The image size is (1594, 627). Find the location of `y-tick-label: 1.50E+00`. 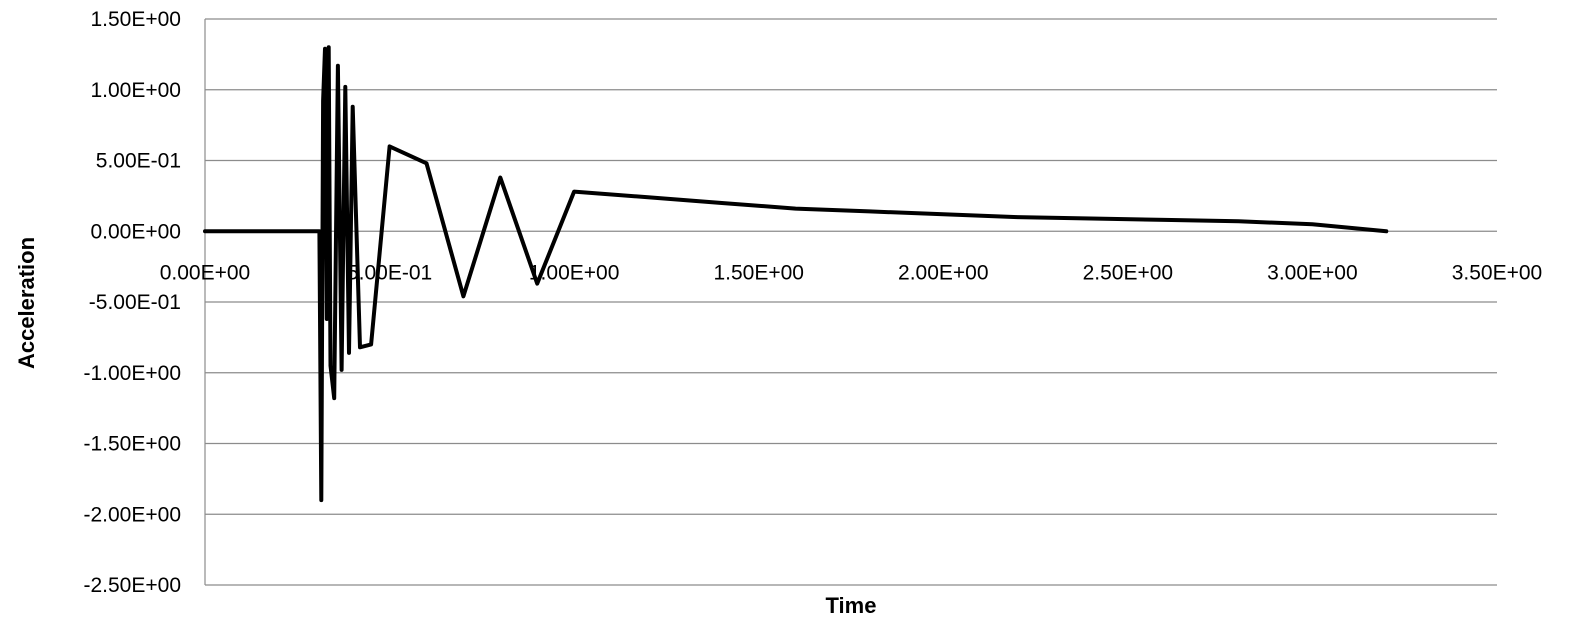

y-tick-label: 1.50E+00 is located at coordinates (135, 19).